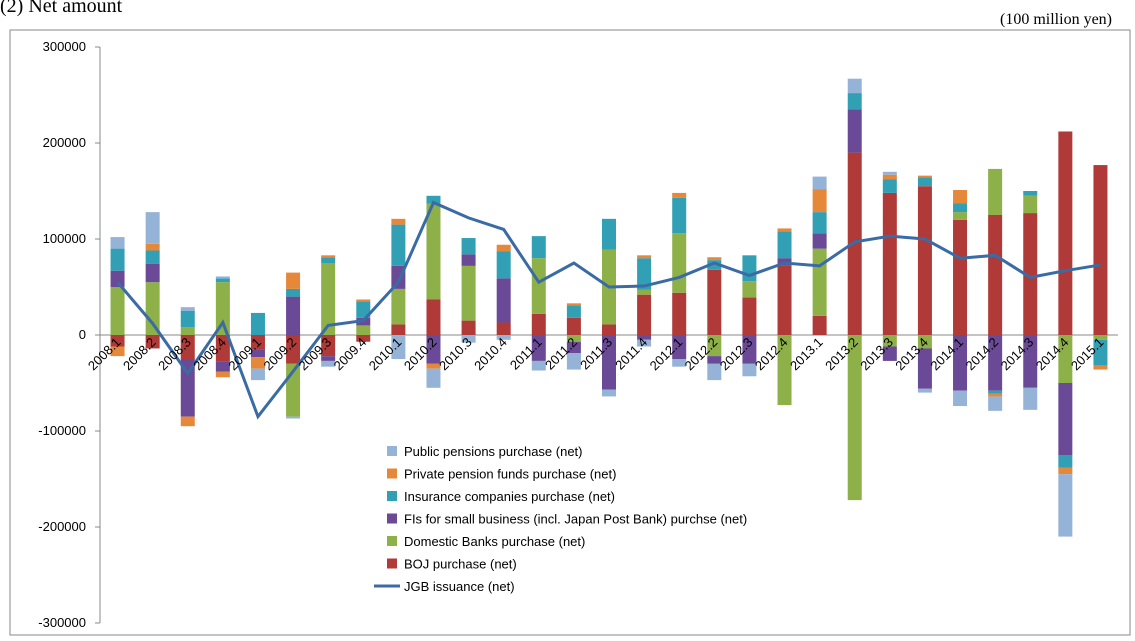 The width and height of the screenshot is (1135, 641). What do you see at coordinates (509, 496) in the screenshot?
I see `legend-label: Insurance companies purchase (net)` at bounding box center [509, 496].